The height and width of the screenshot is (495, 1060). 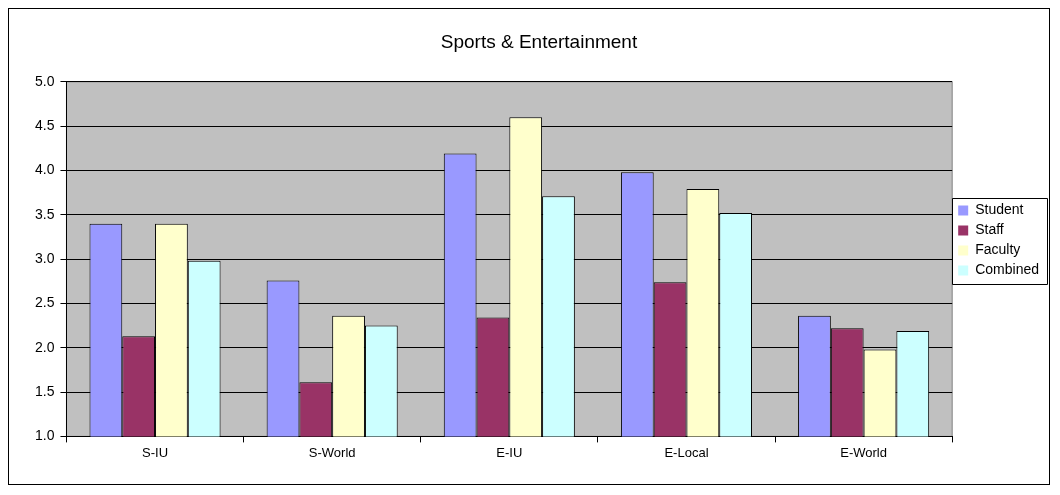 I want to click on legend-label: Combined, so click(x=1007, y=269).